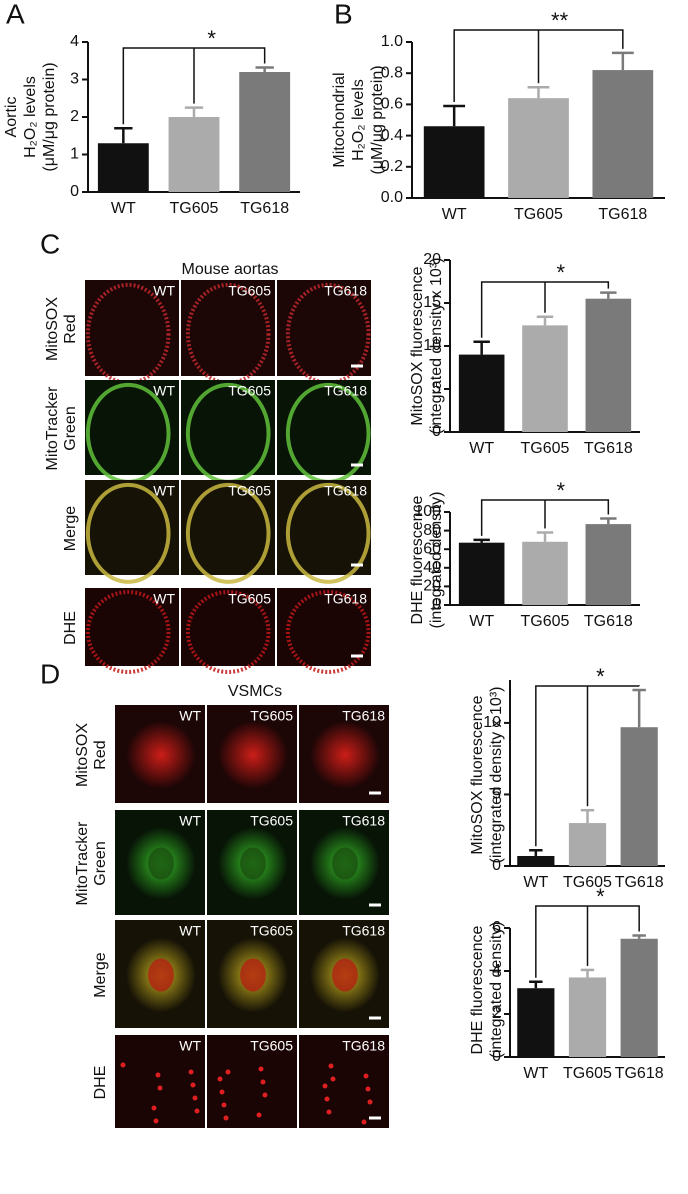 This screenshot has height=1194, width=688. Describe the element at coordinates (255, 691) in the screenshot. I see `image-title: VSMCs` at that location.